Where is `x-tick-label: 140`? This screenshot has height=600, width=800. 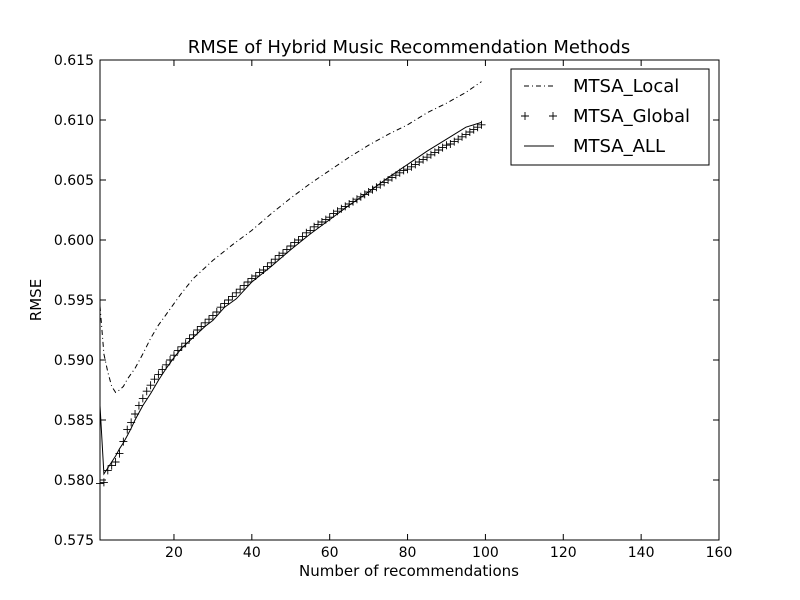 x-tick-label: 140 is located at coordinates (641, 553).